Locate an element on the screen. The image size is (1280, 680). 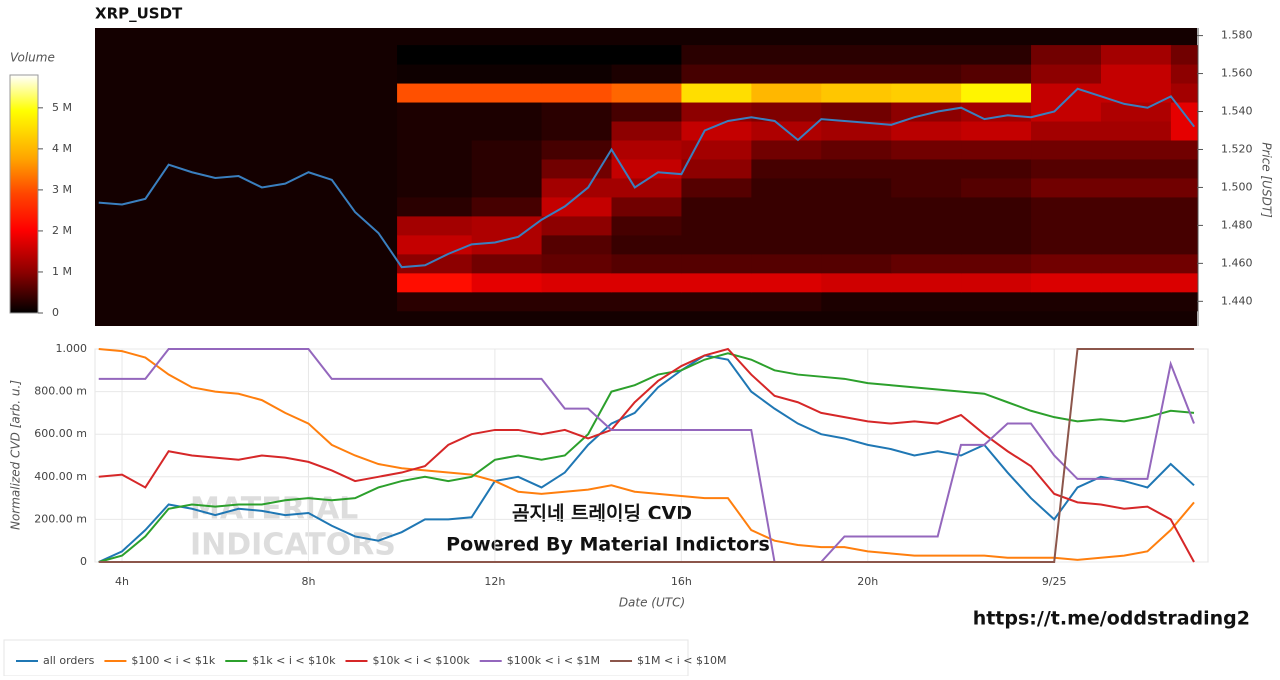
watermark-logo: MATERIAL is located at coordinates (274, 509).